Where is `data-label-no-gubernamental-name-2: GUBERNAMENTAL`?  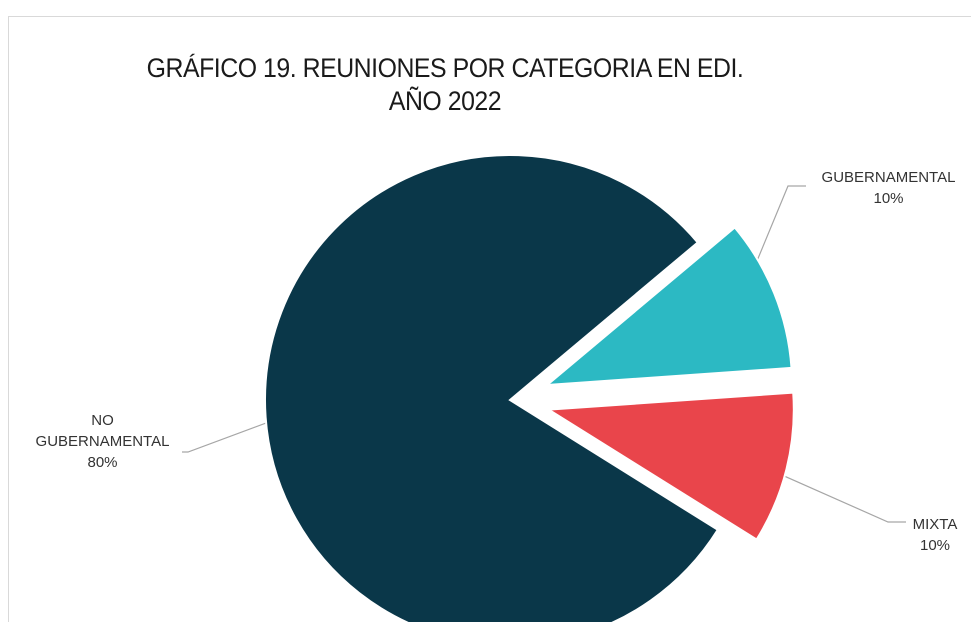 data-label-no-gubernamental-name-2: GUBERNAMENTAL is located at coordinates (102, 441).